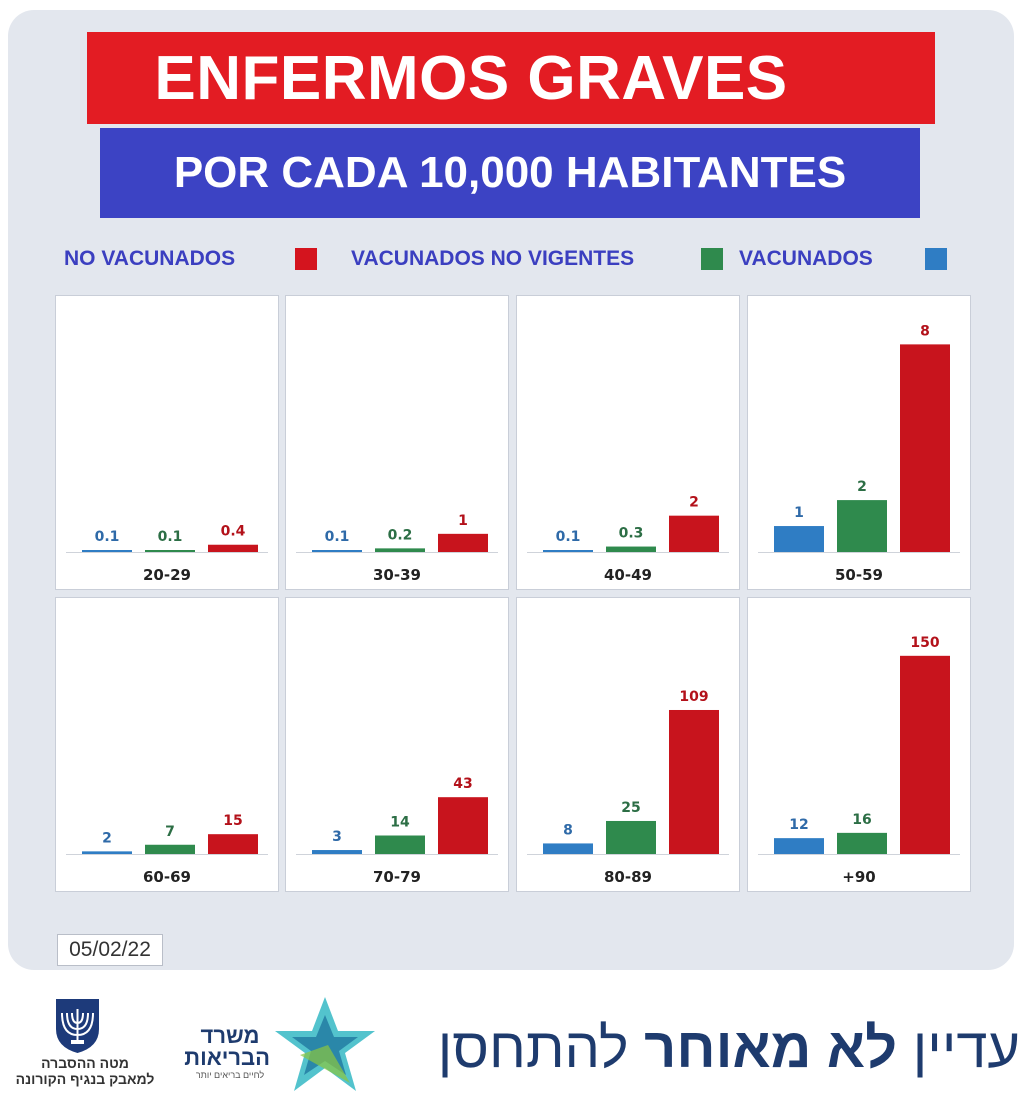 This screenshot has width=1024, height=1097. What do you see at coordinates (306, 259) in the screenshot?
I see `legend-swatch-no-vacunados` at bounding box center [306, 259].